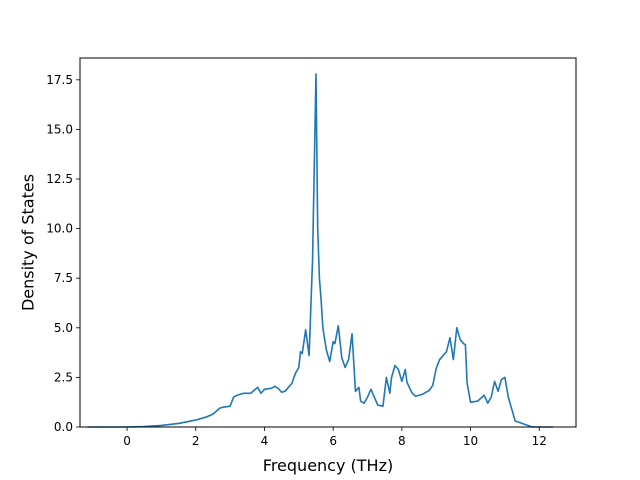 The height and width of the screenshot is (480, 640). What do you see at coordinates (127, 441) in the screenshot?
I see `x-tick-label: 0` at bounding box center [127, 441].